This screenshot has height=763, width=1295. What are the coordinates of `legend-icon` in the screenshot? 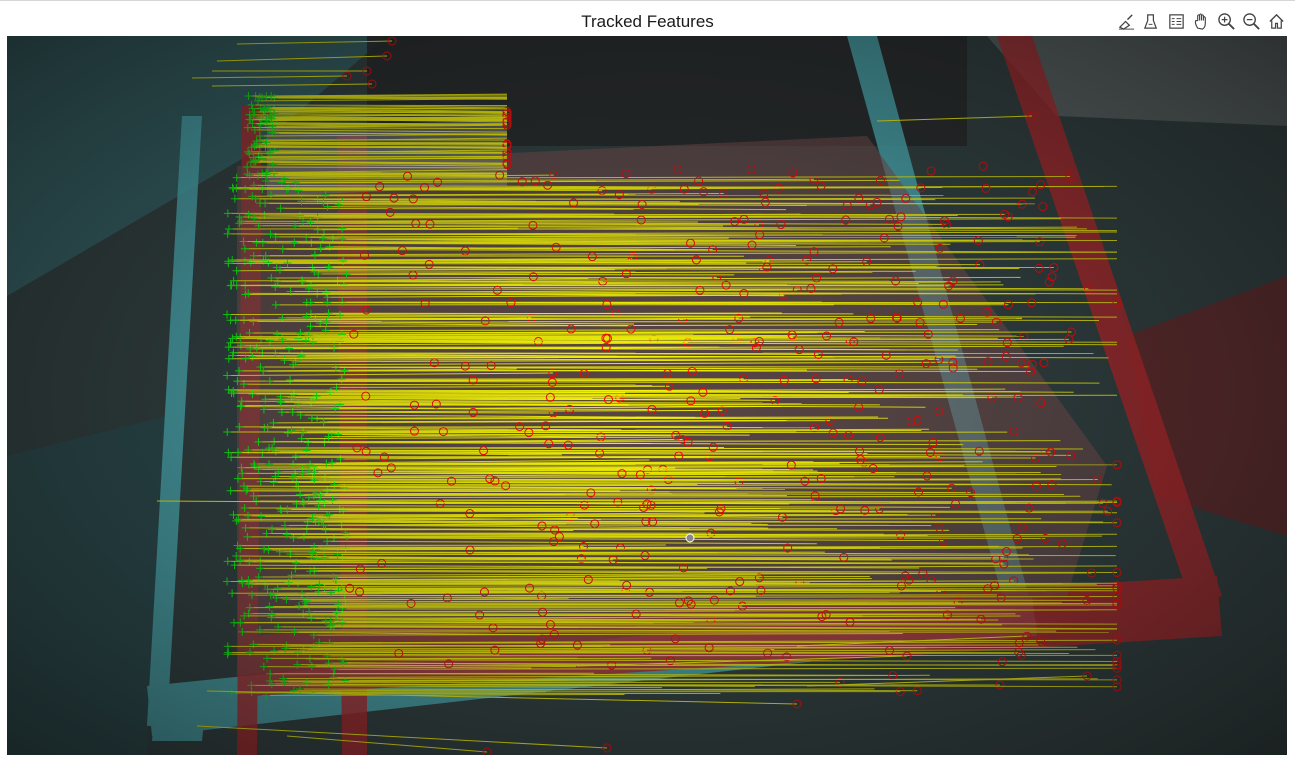 It's located at (1176, 21).